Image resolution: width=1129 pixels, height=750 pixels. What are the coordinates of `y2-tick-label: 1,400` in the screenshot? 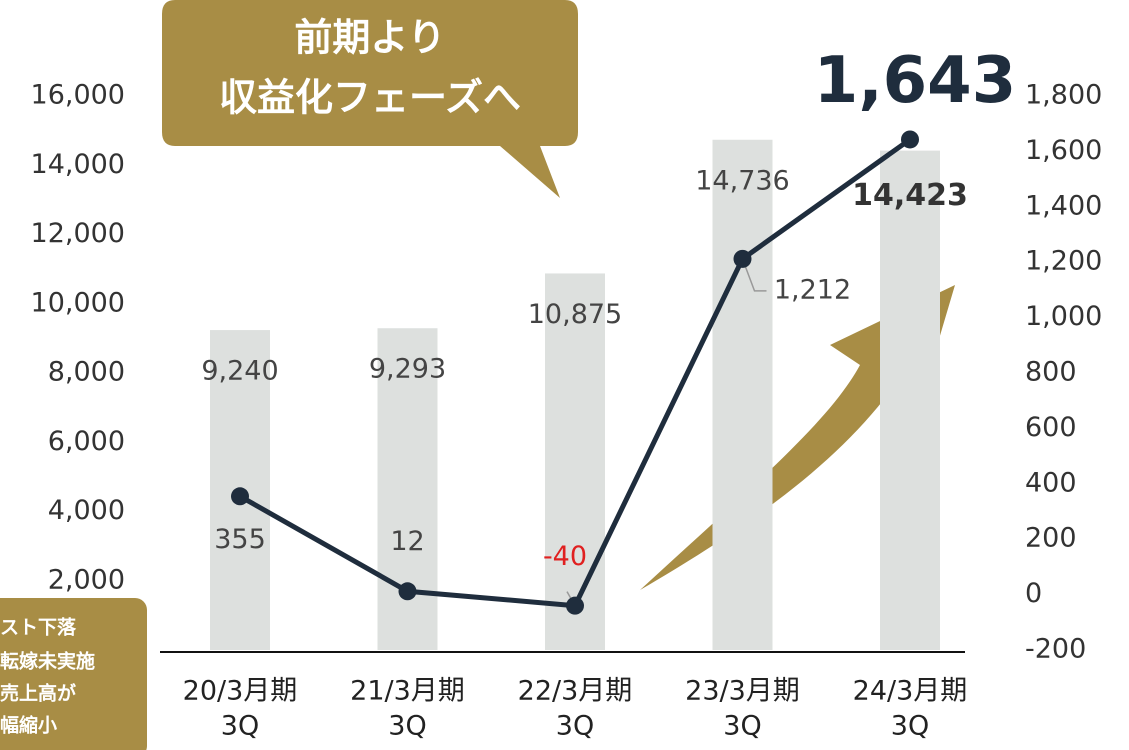 It's located at (1063, 205).